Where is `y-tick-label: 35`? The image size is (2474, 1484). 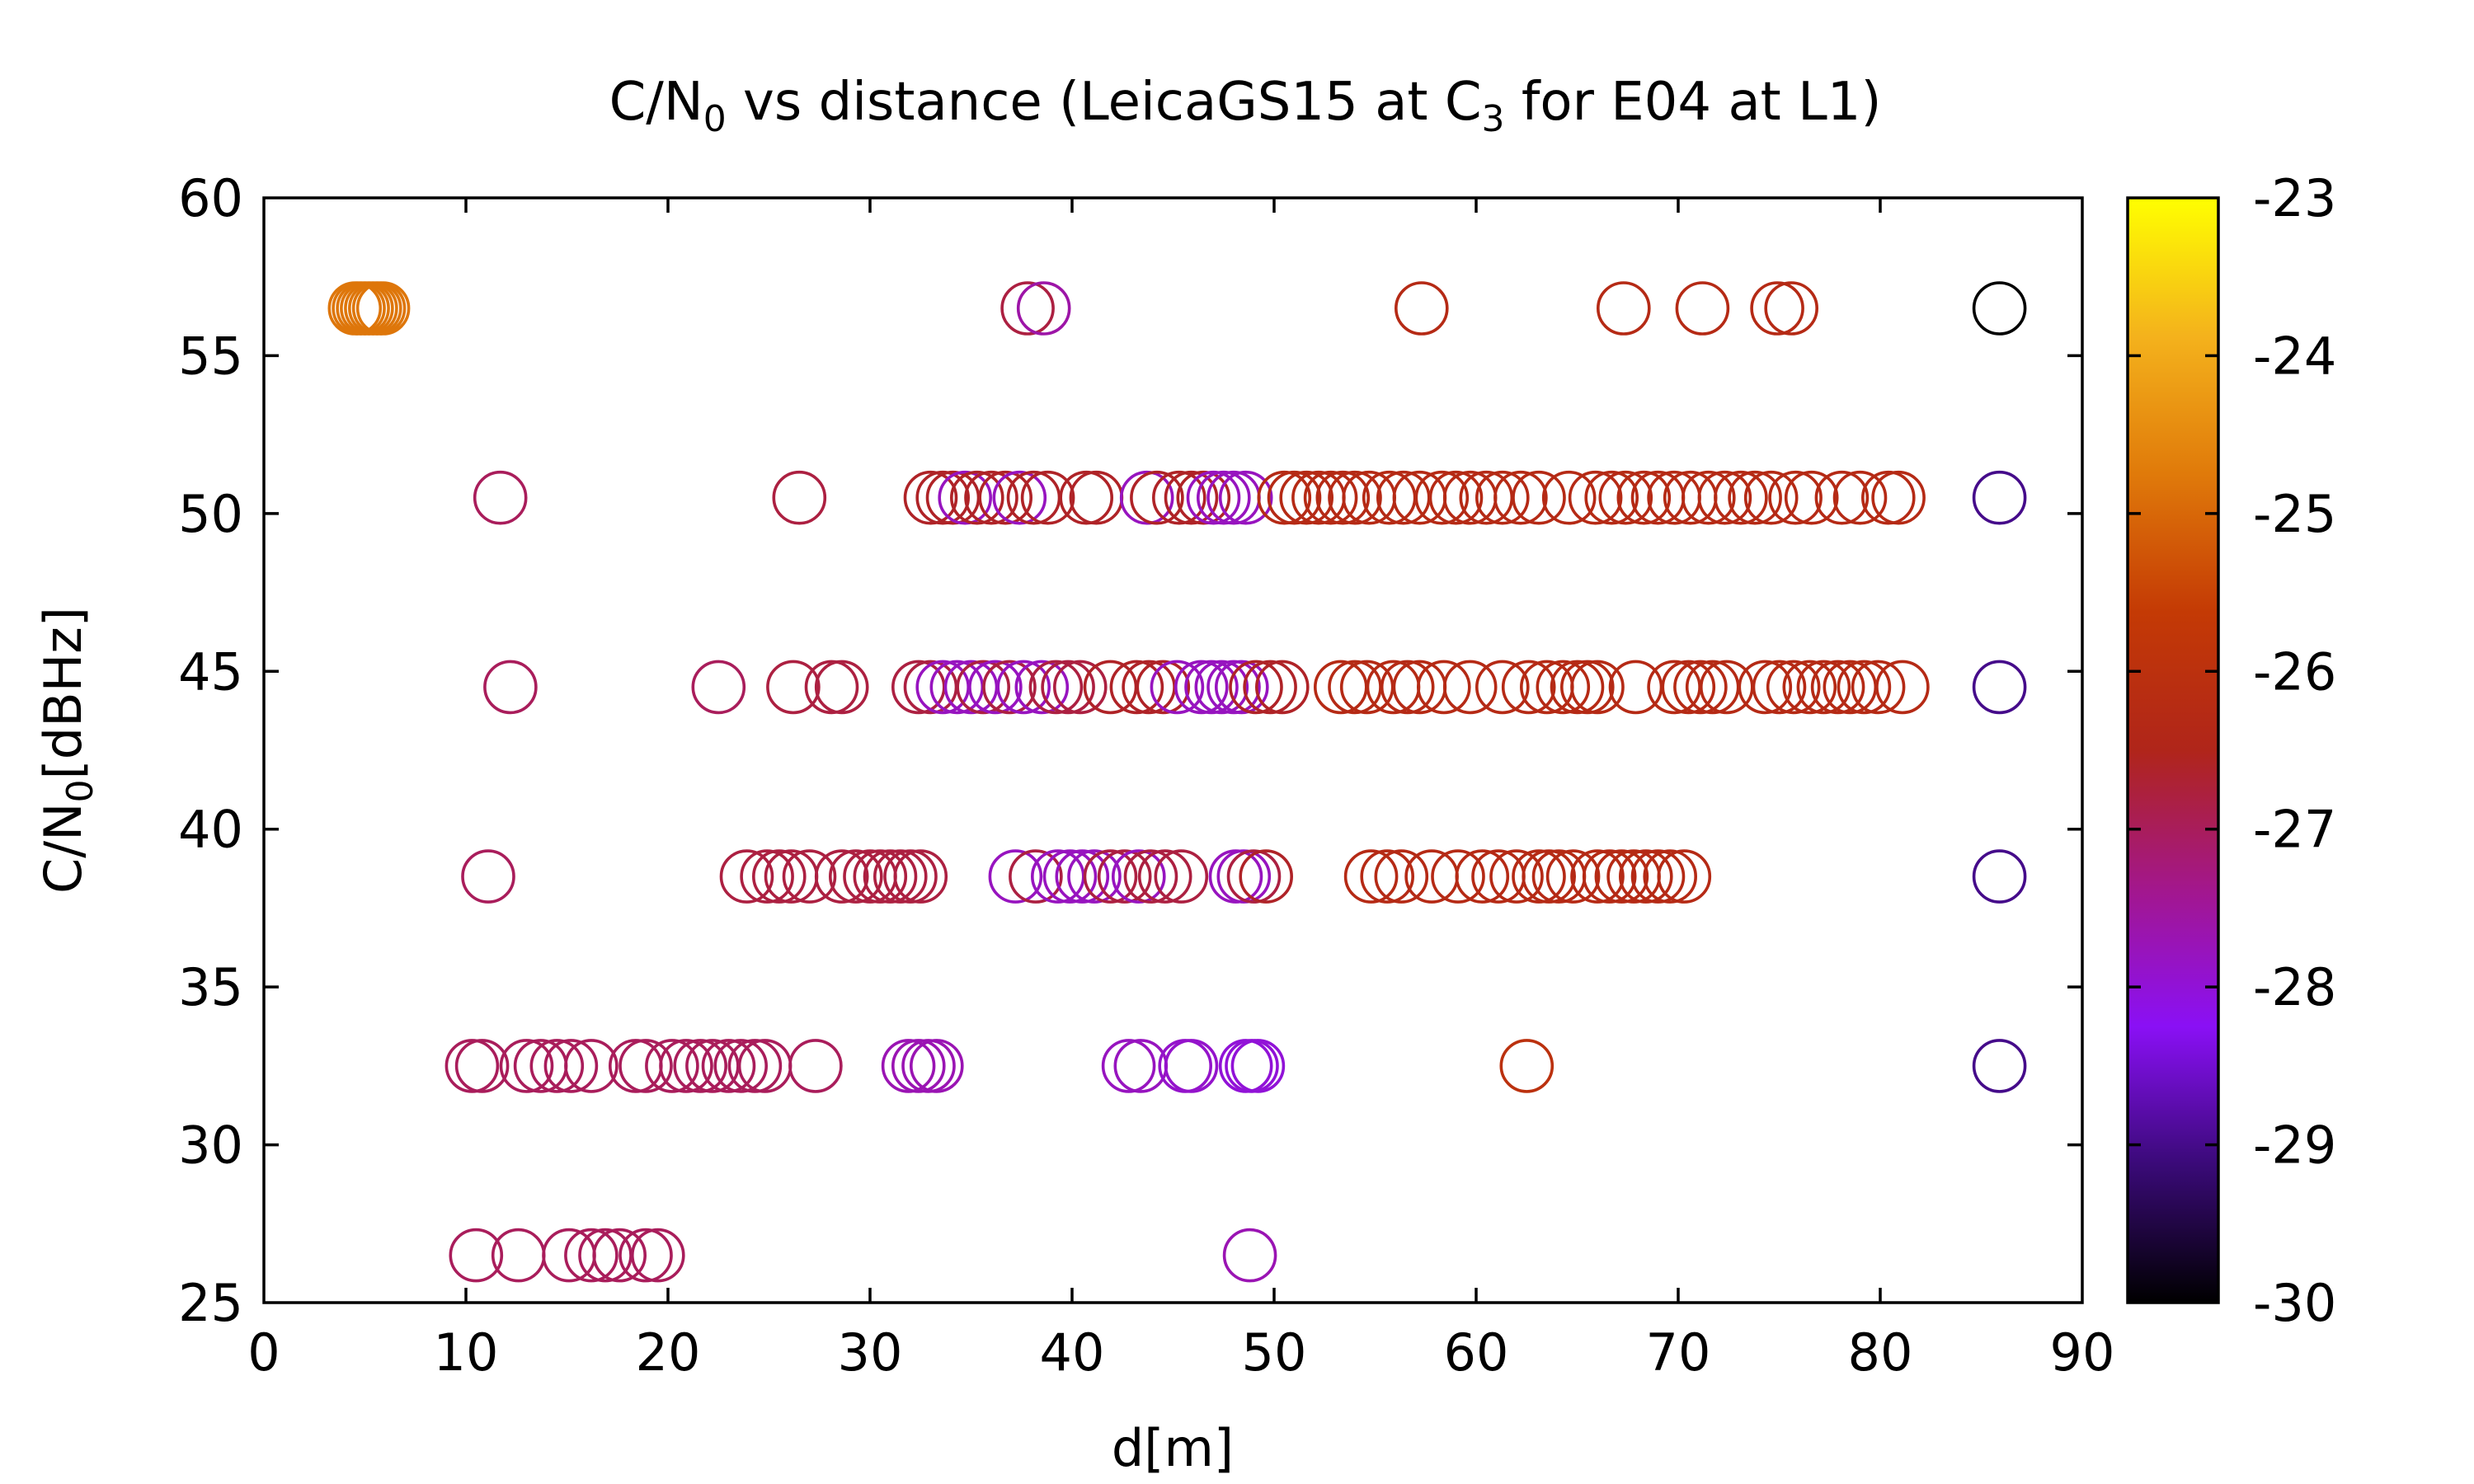 y-tick-label: 35 is located at coordinates (210, 987).